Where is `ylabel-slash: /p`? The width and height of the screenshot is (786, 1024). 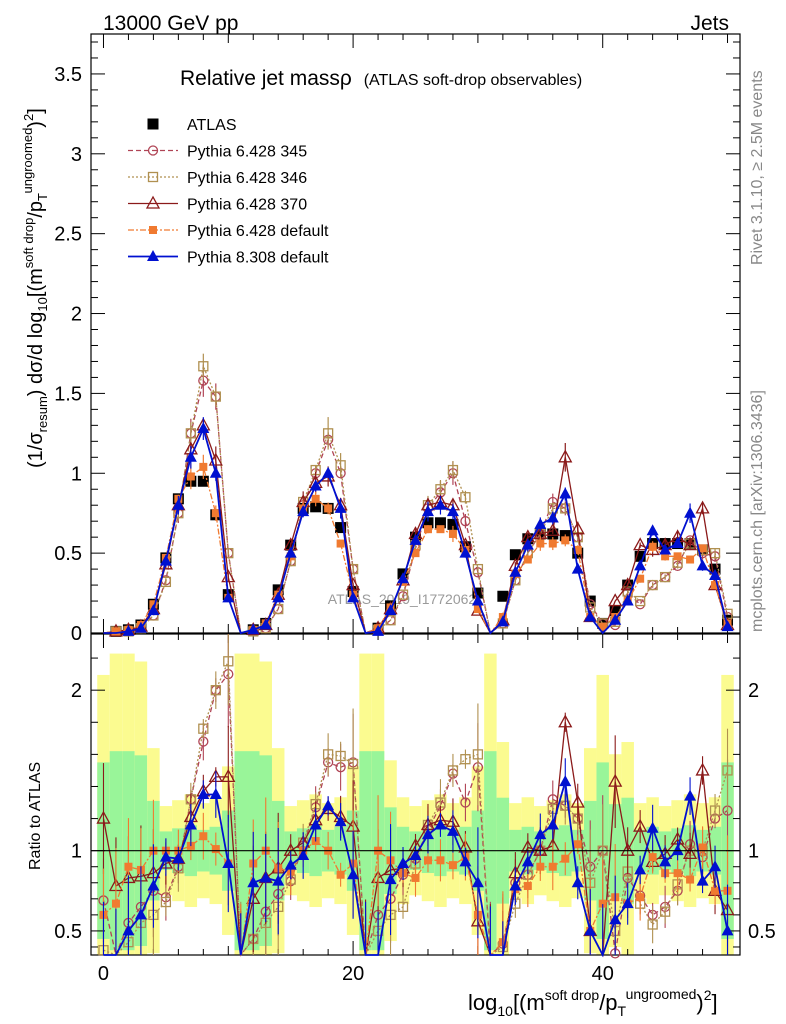
ylabel-slash: /p is located at coordinates (36, 209).